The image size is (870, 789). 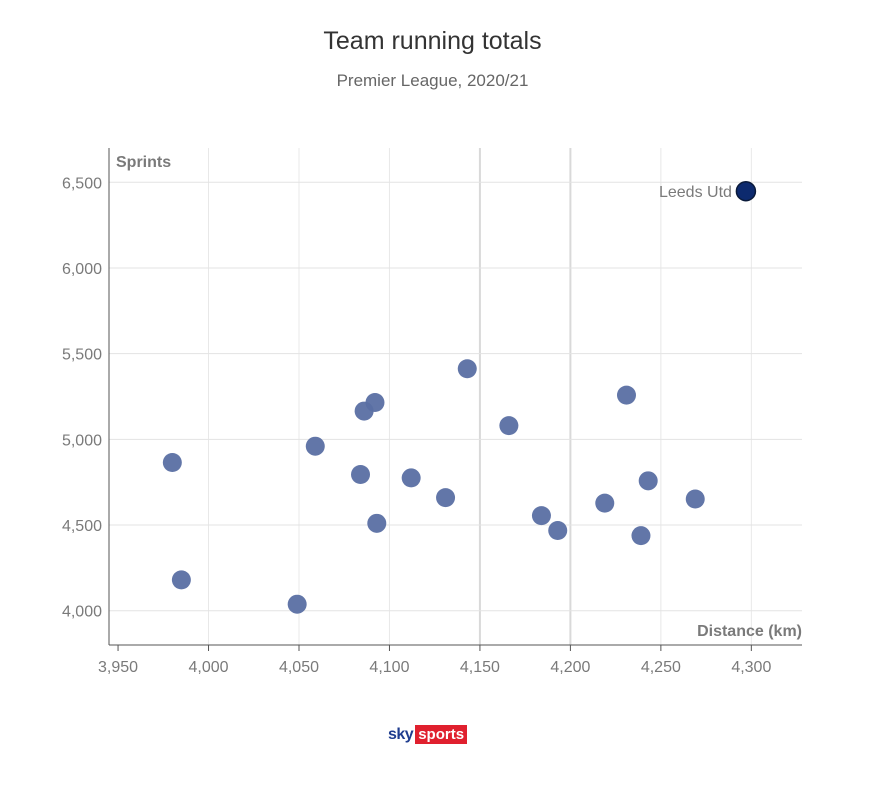 I want to click on x-tick-label: 4,300, so click(x=751, y=667).